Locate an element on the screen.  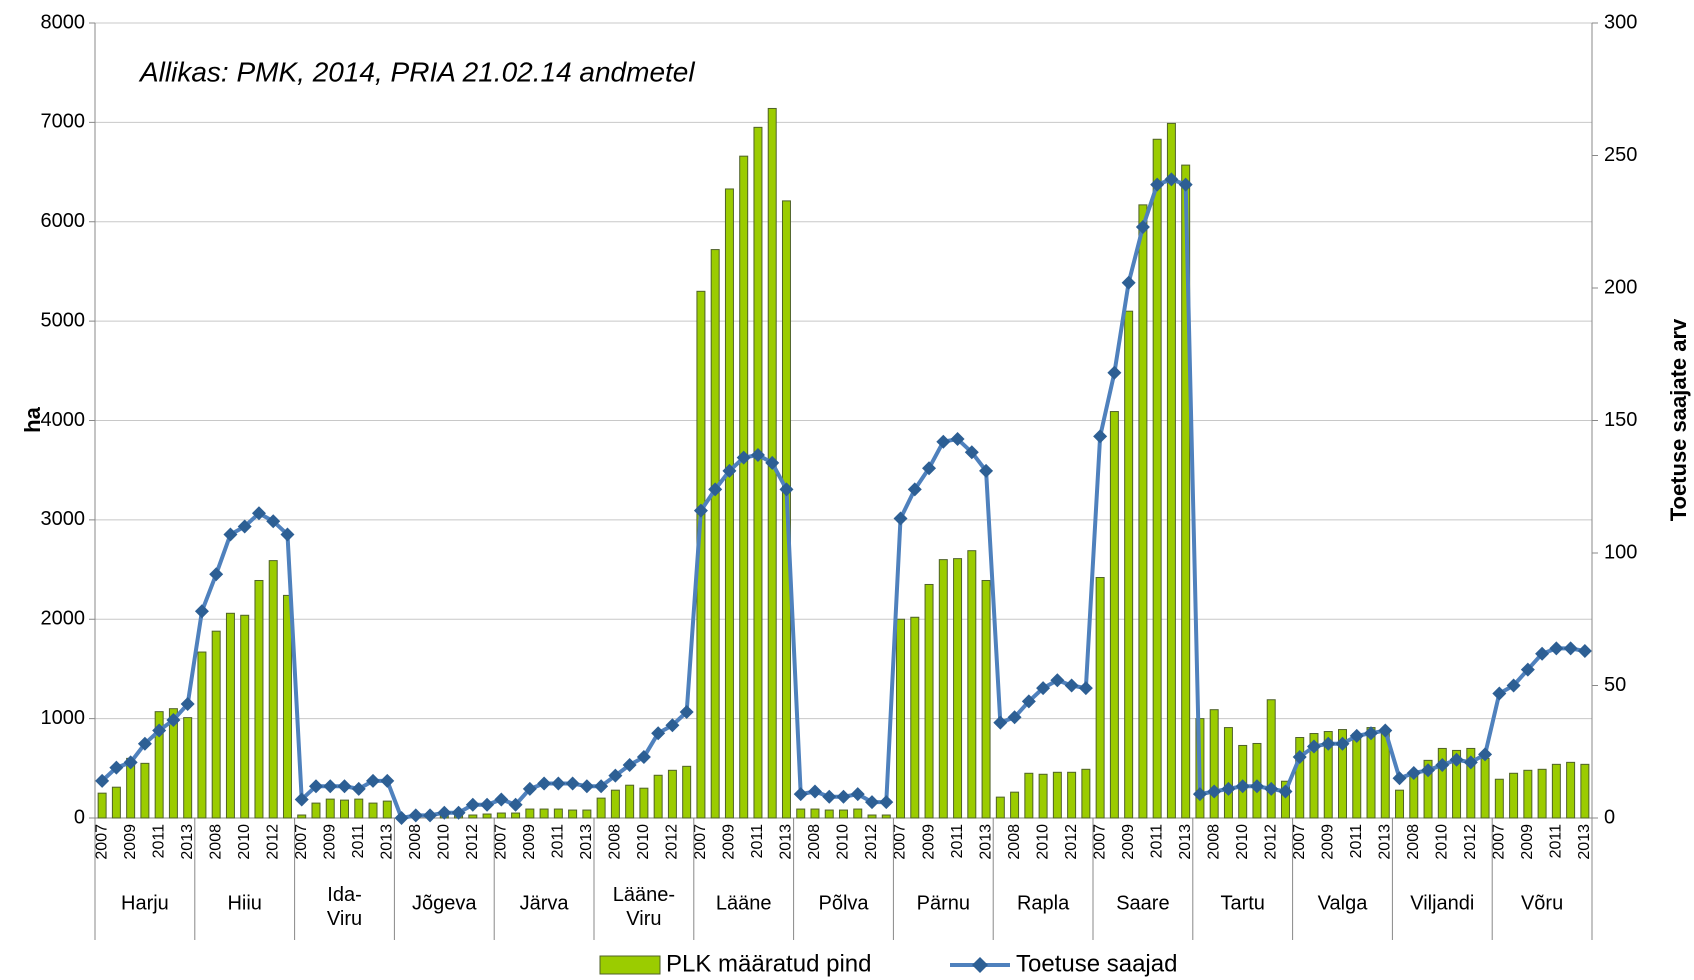
y-tick-label: 4000 is located at coordinates (63, 420).